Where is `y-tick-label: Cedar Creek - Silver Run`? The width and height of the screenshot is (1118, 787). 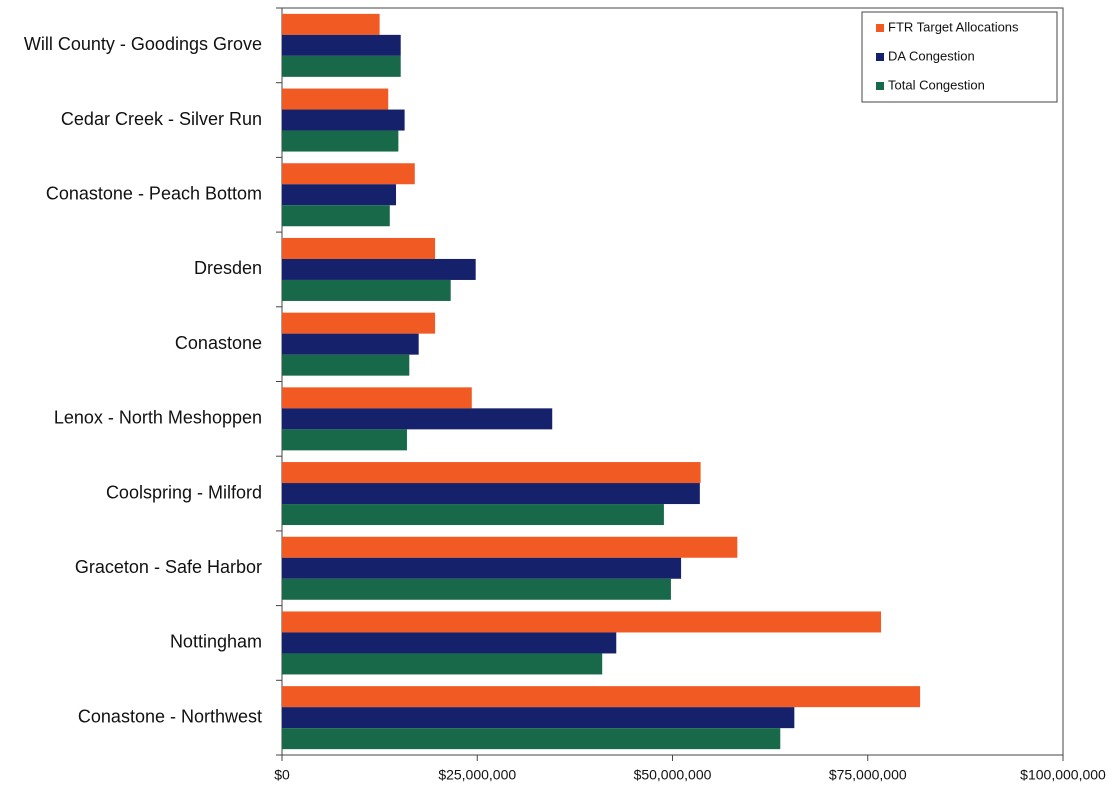 y-tick-label: Cedar Creek - Silver Run is located at coordinates (161, 119).